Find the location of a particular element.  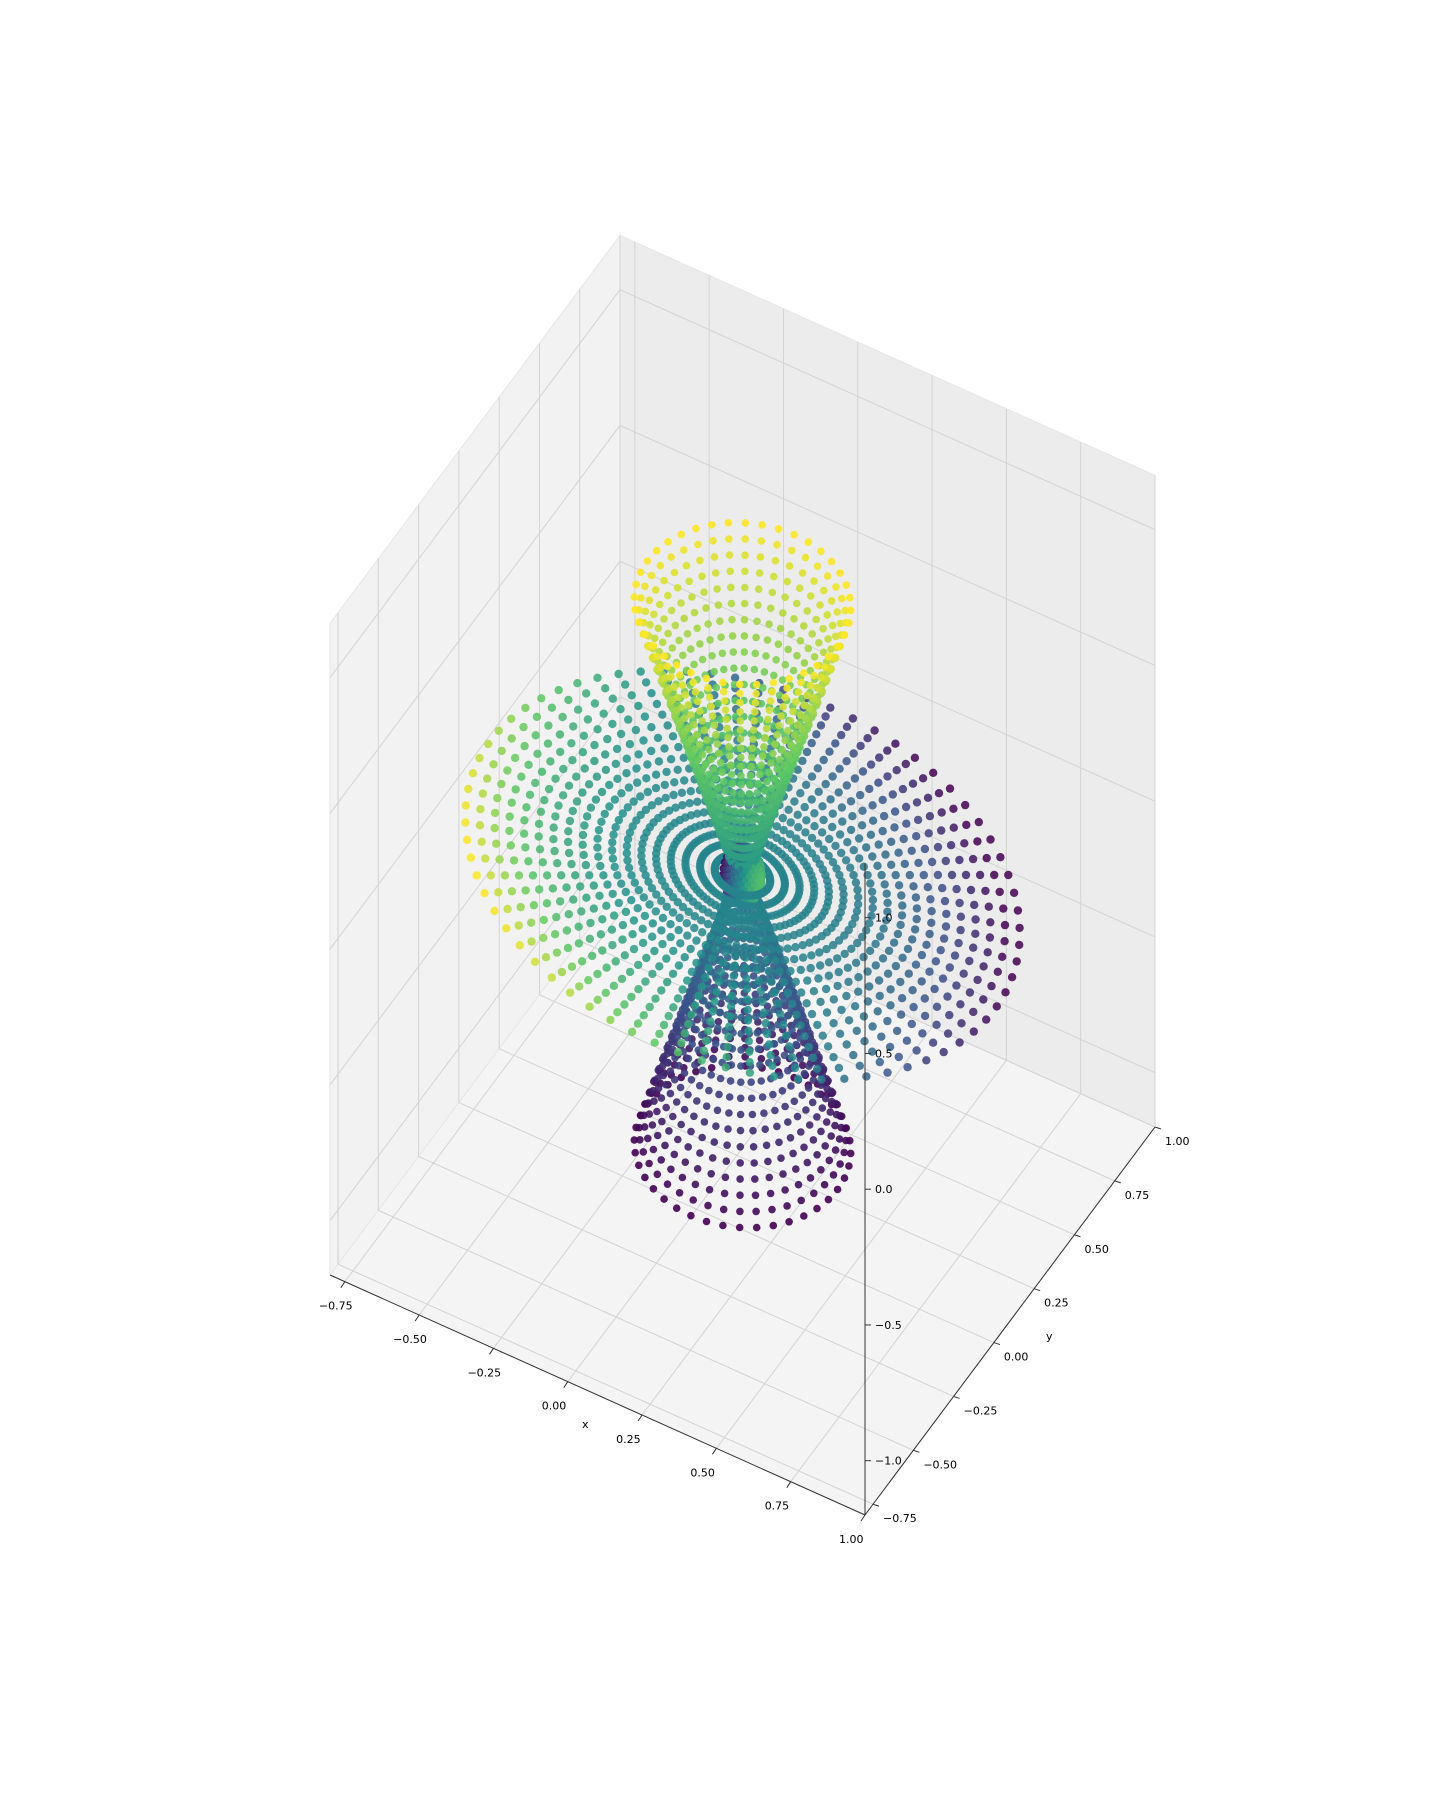

x-tick-mark is located at coordinates (863, 1518).